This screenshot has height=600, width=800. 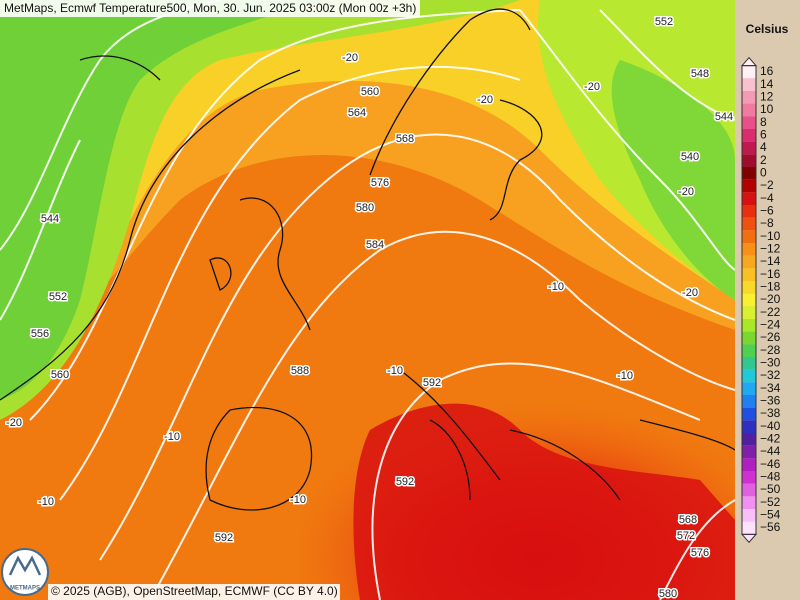 I want to click on legend-label: −42, so click(x=770, y=439).